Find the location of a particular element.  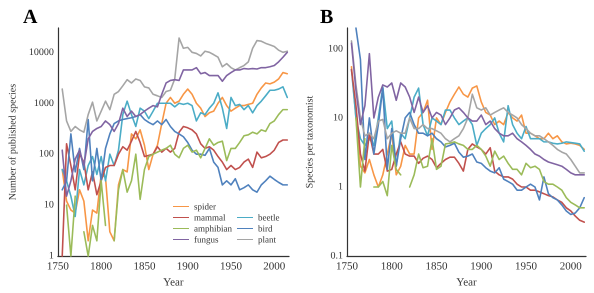

legend-label: mammal is located at coordinates (210, 217).